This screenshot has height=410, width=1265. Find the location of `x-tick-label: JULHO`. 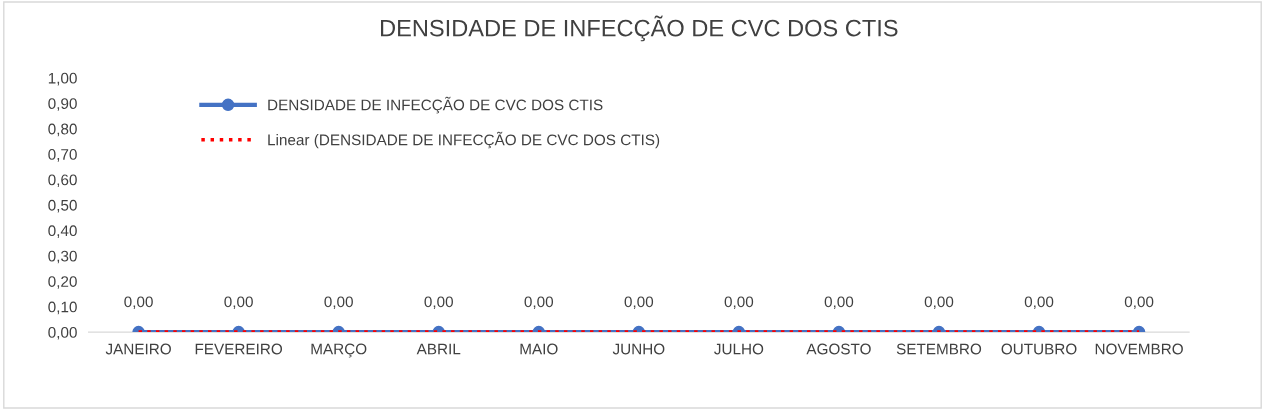

x-tick-label: JULHO is located at coordinates (739, 349).